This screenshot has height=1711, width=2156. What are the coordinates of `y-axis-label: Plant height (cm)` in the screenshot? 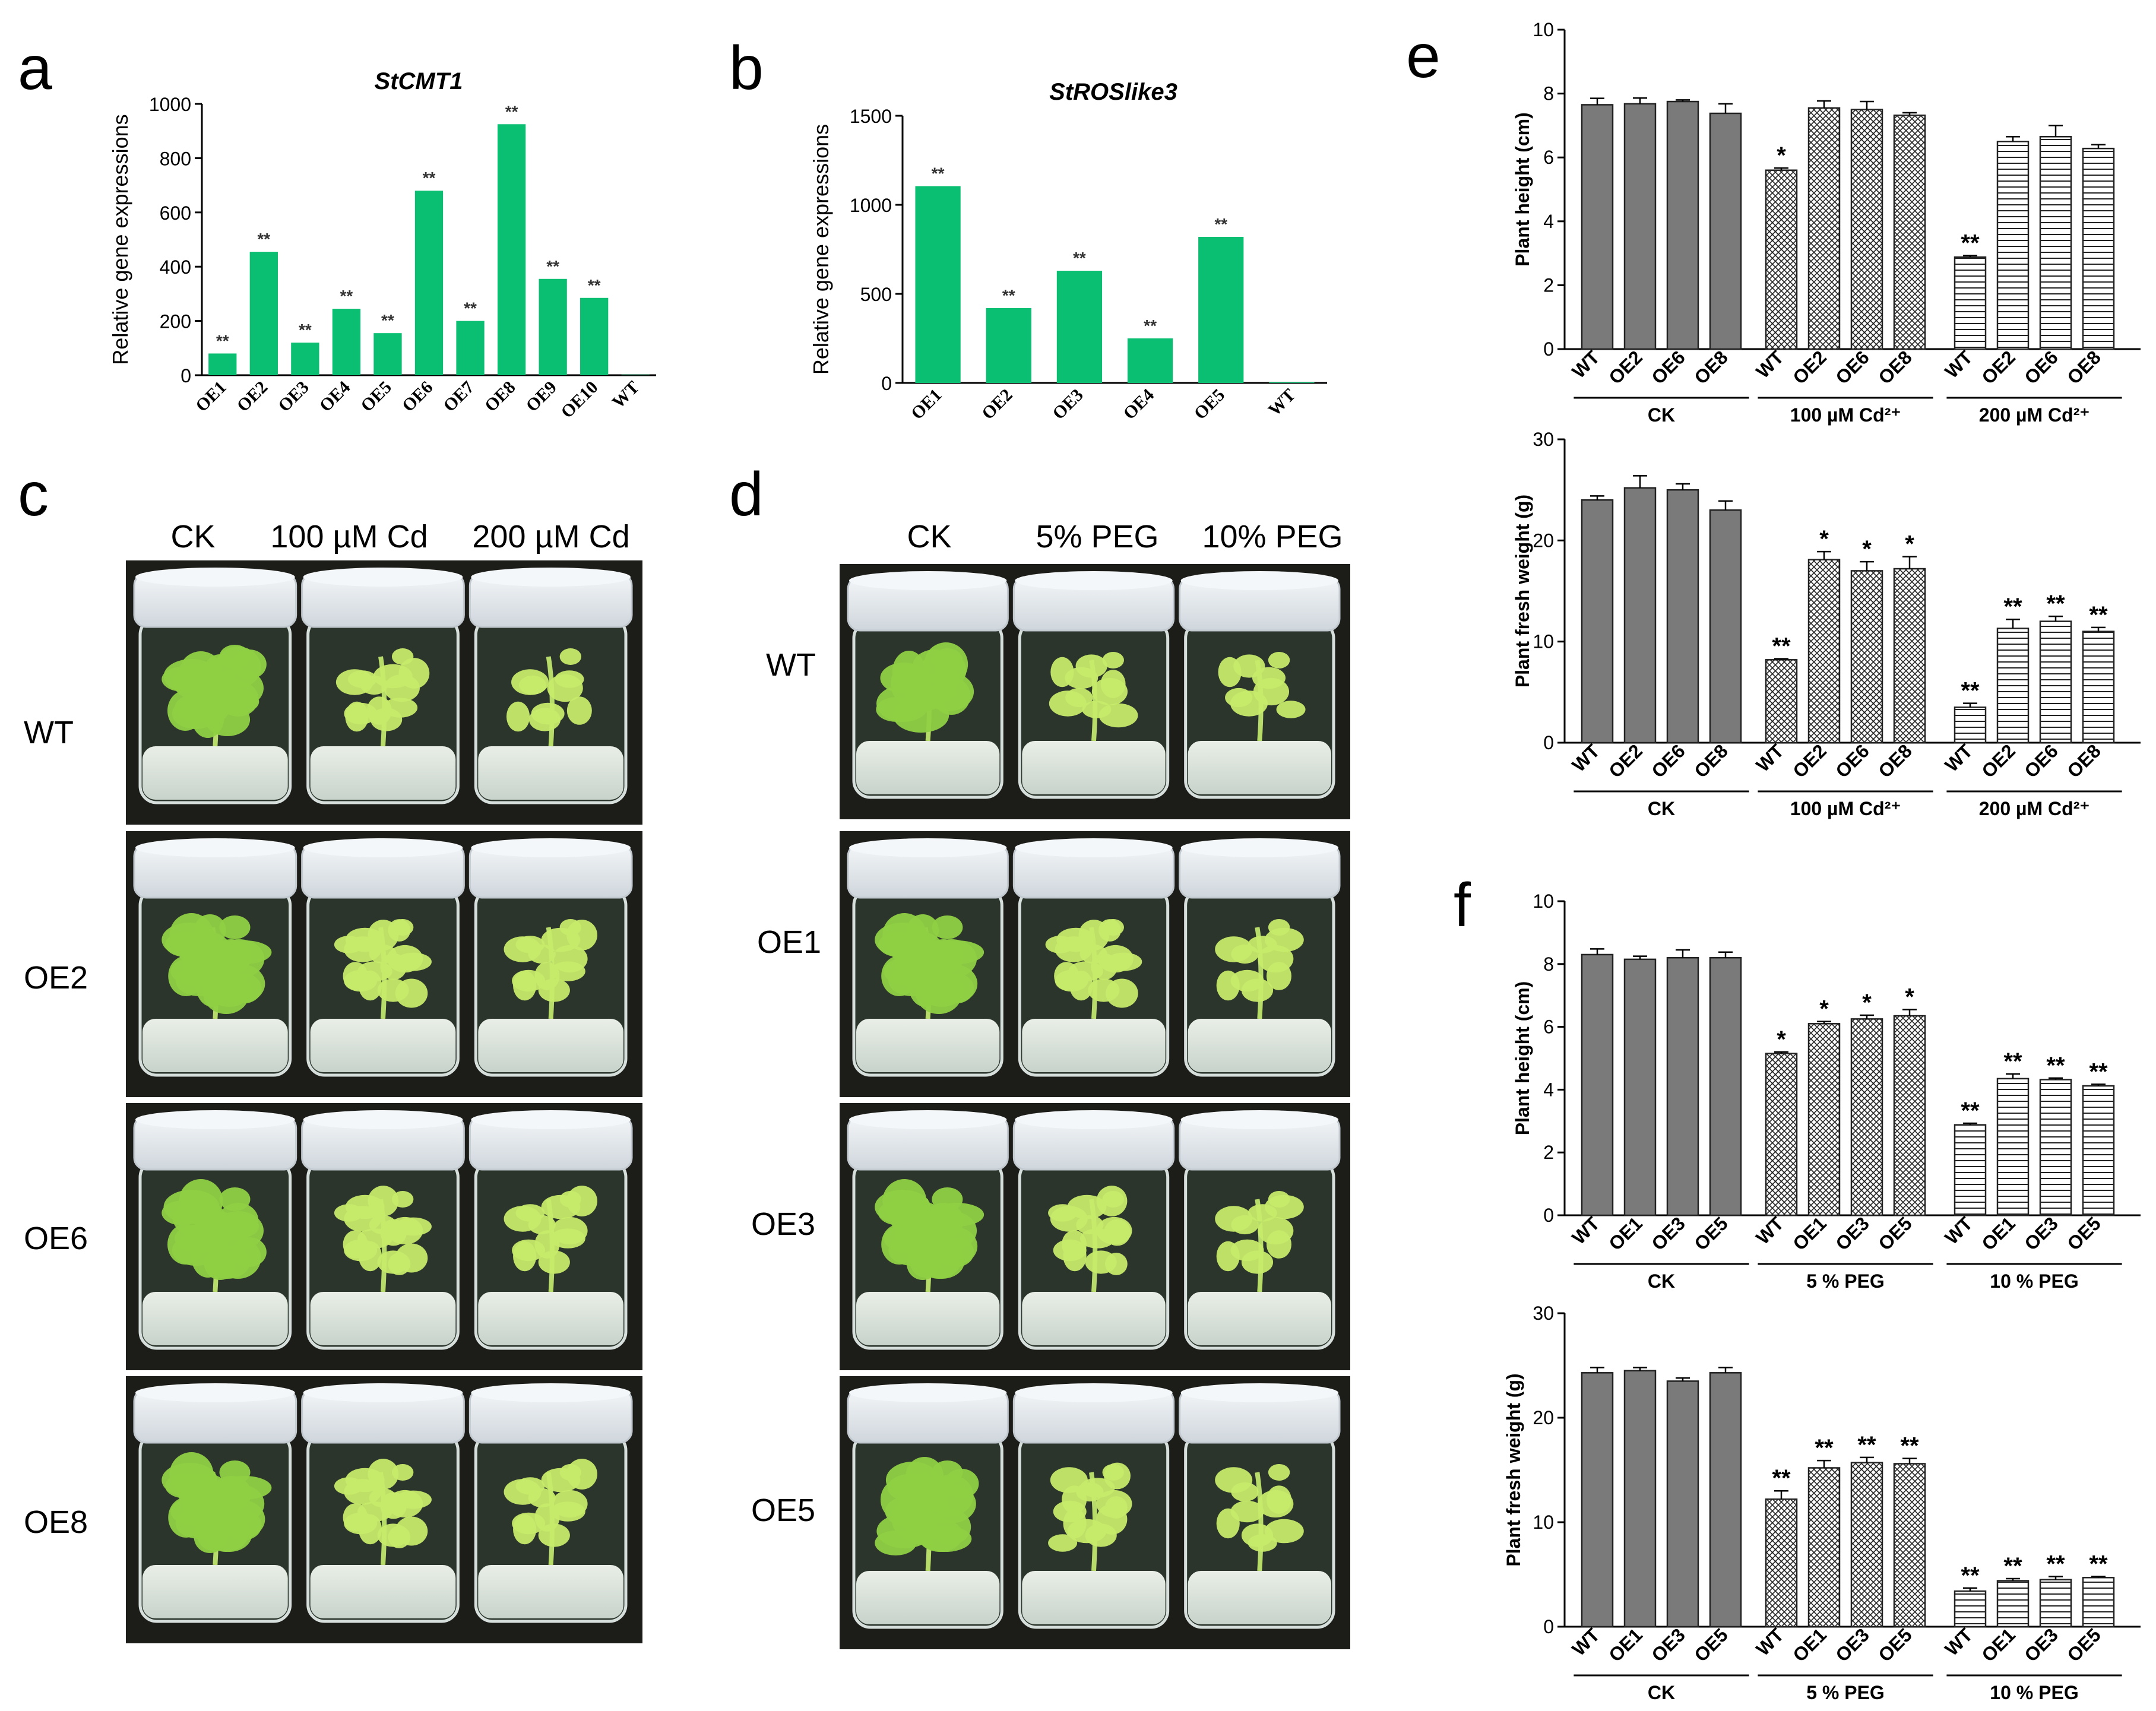 It's located at (1523, 1058).